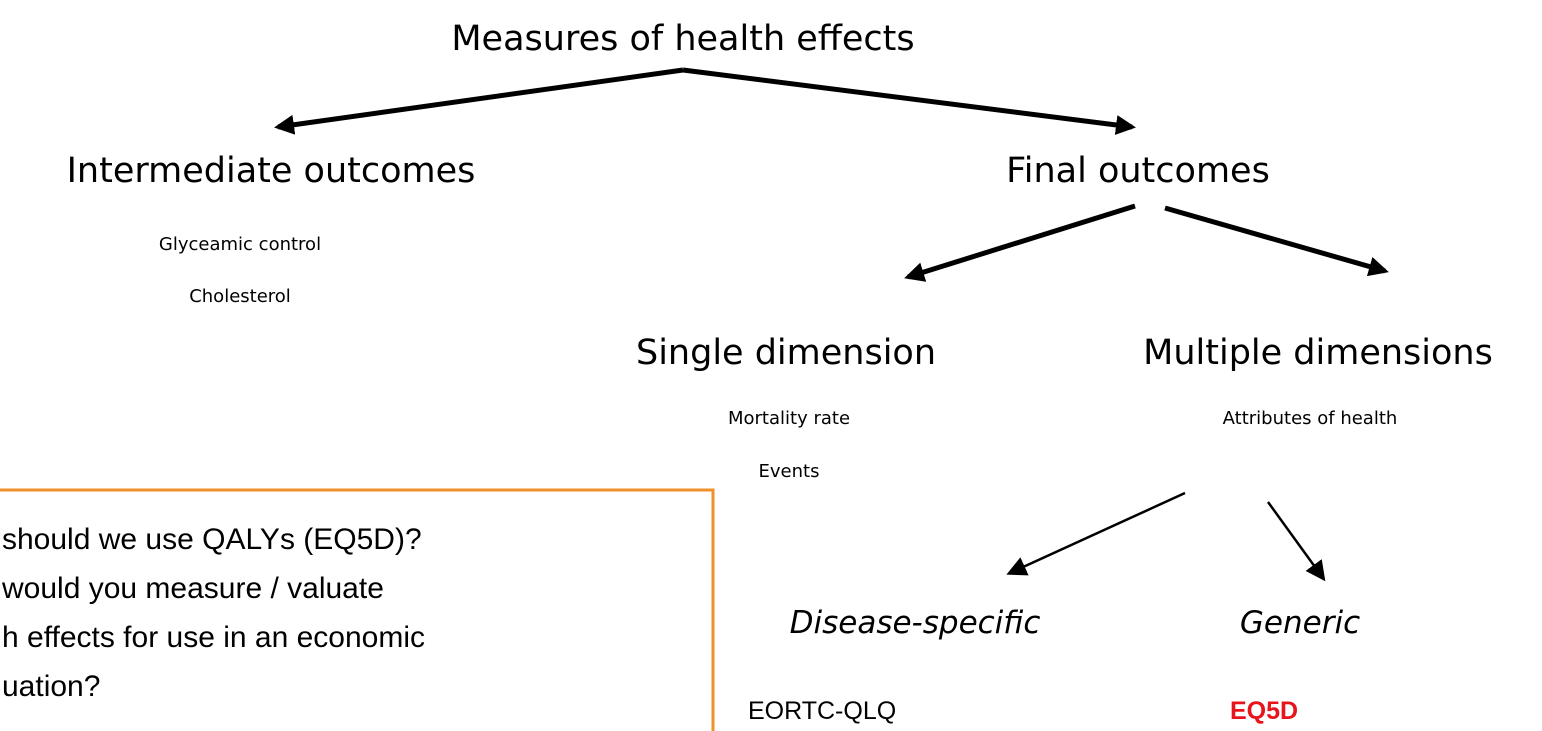  Describe the element at coordinates (192, 588) in the screenshot. I see `question-line: would you measure / valuate` at that location.